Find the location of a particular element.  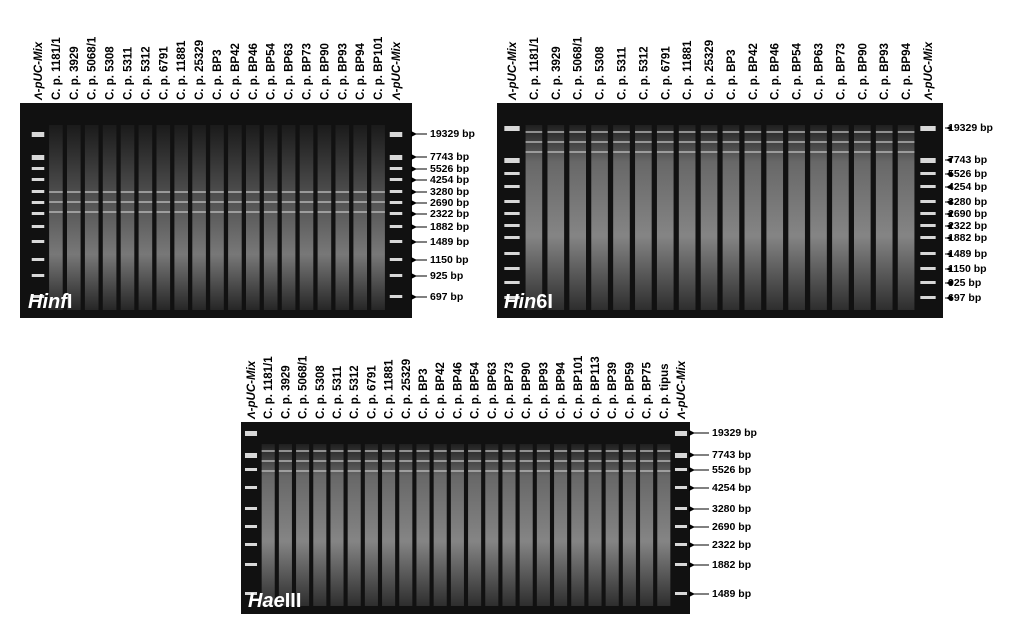

lane-label: C. p. BP3 is located at coordinates (424, 394).